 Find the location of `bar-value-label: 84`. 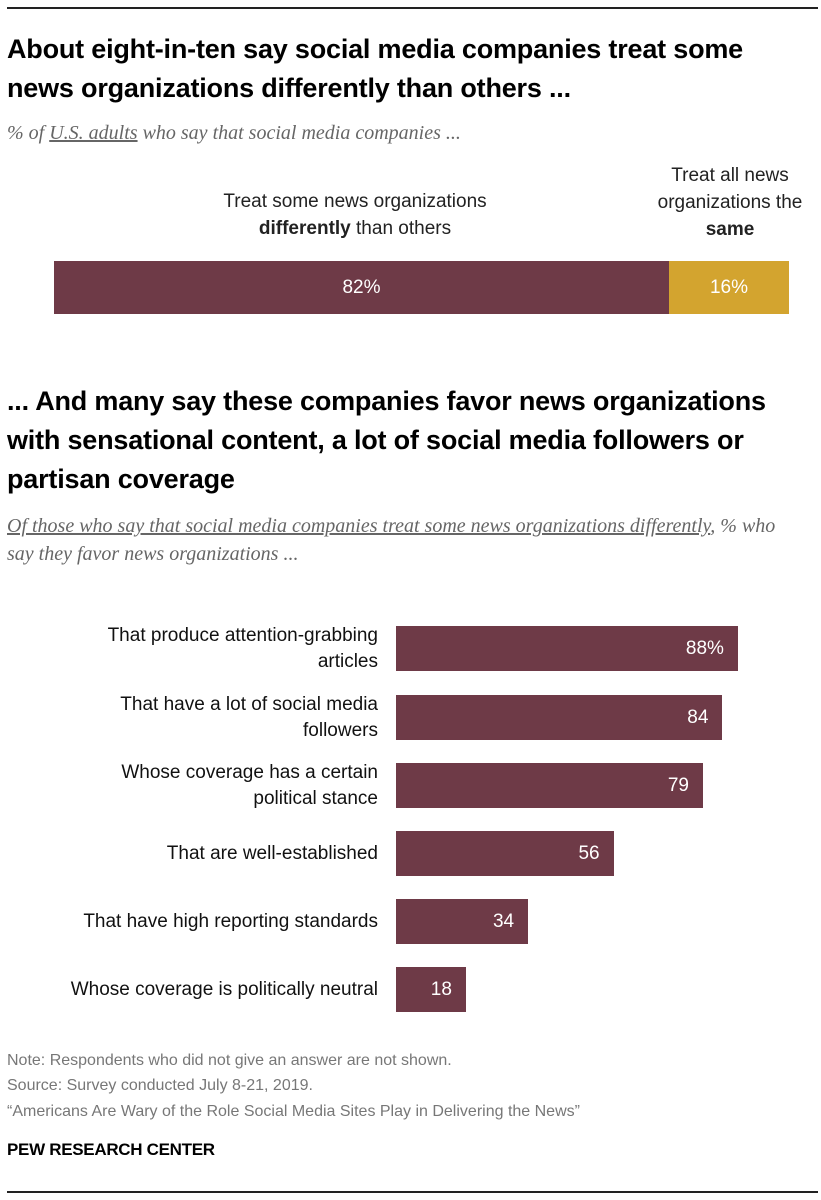

bar-value-label: 84 is located at coordinates (698, 717).